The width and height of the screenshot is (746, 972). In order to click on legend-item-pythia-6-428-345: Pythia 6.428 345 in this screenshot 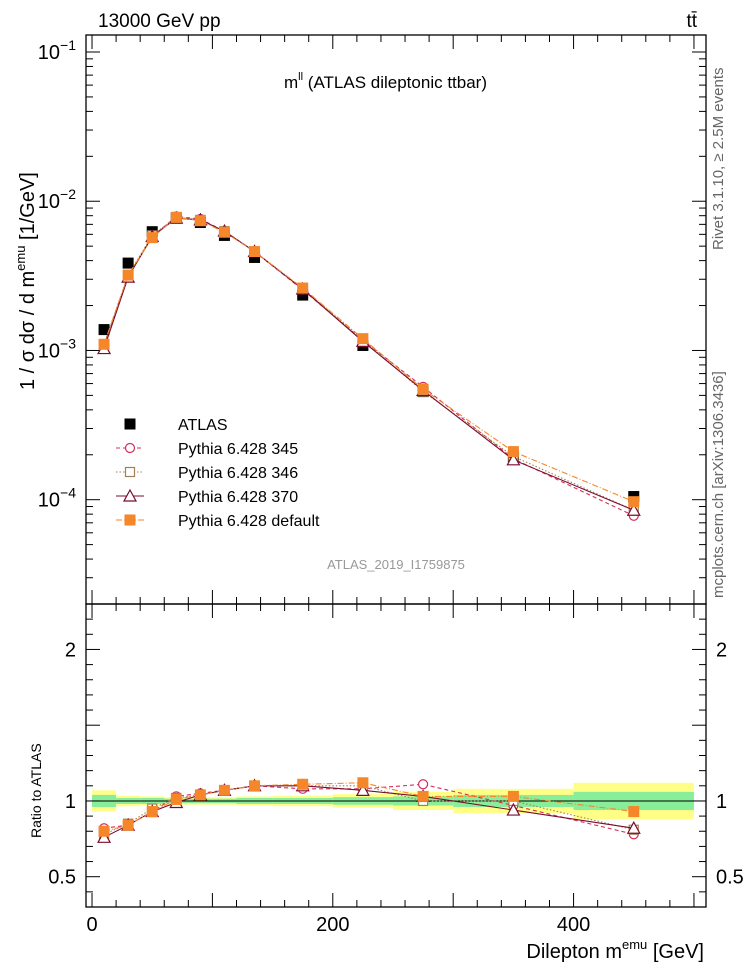, I will do `click(207, 449)`.